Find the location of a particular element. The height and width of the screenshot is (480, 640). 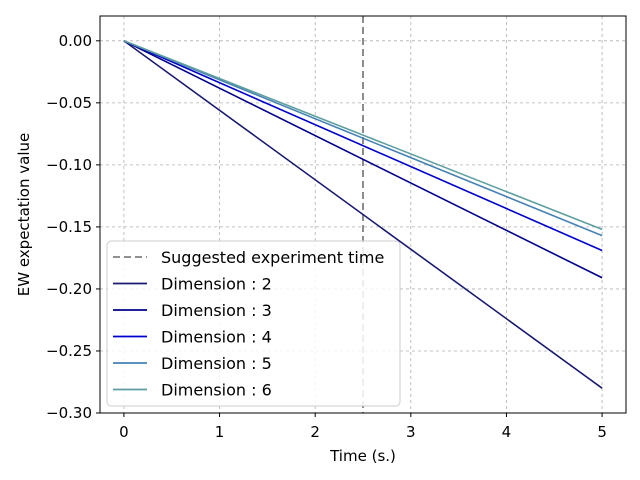

x-tick-label: 1 is located at coordinates (220, 432).